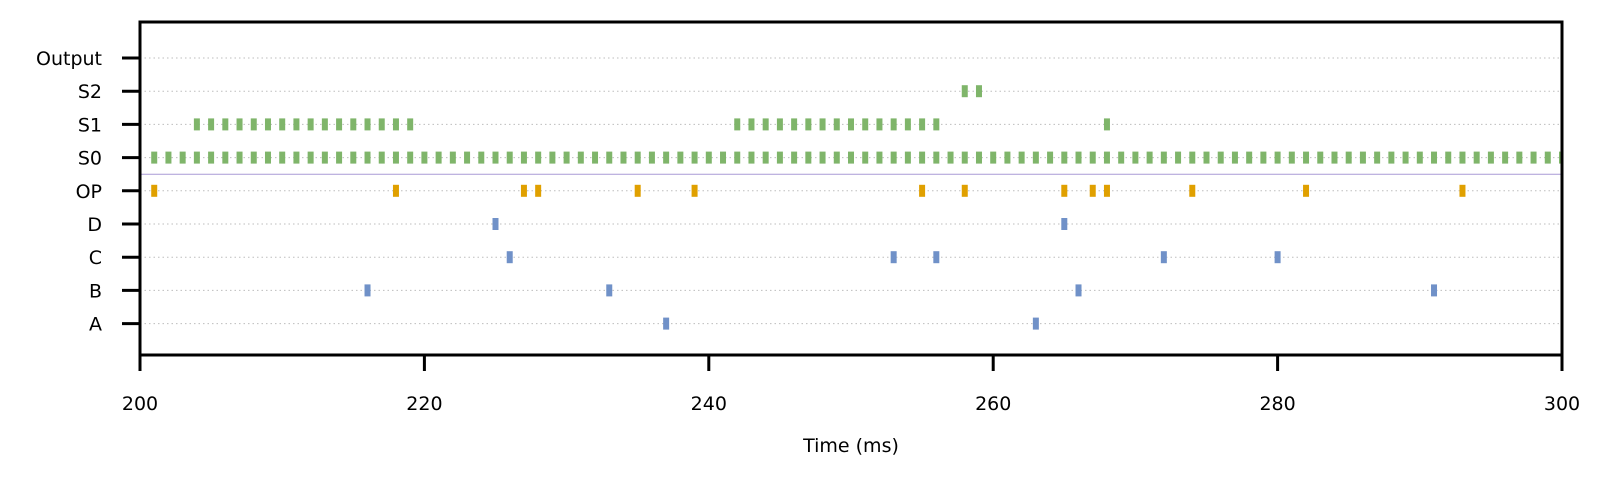 This screenshot has height=480, width=1600. What do you see at coordinates (709, 404) in the screenshot?
I see `x-tick-label-240: 240` at bounding box center [709, 404].